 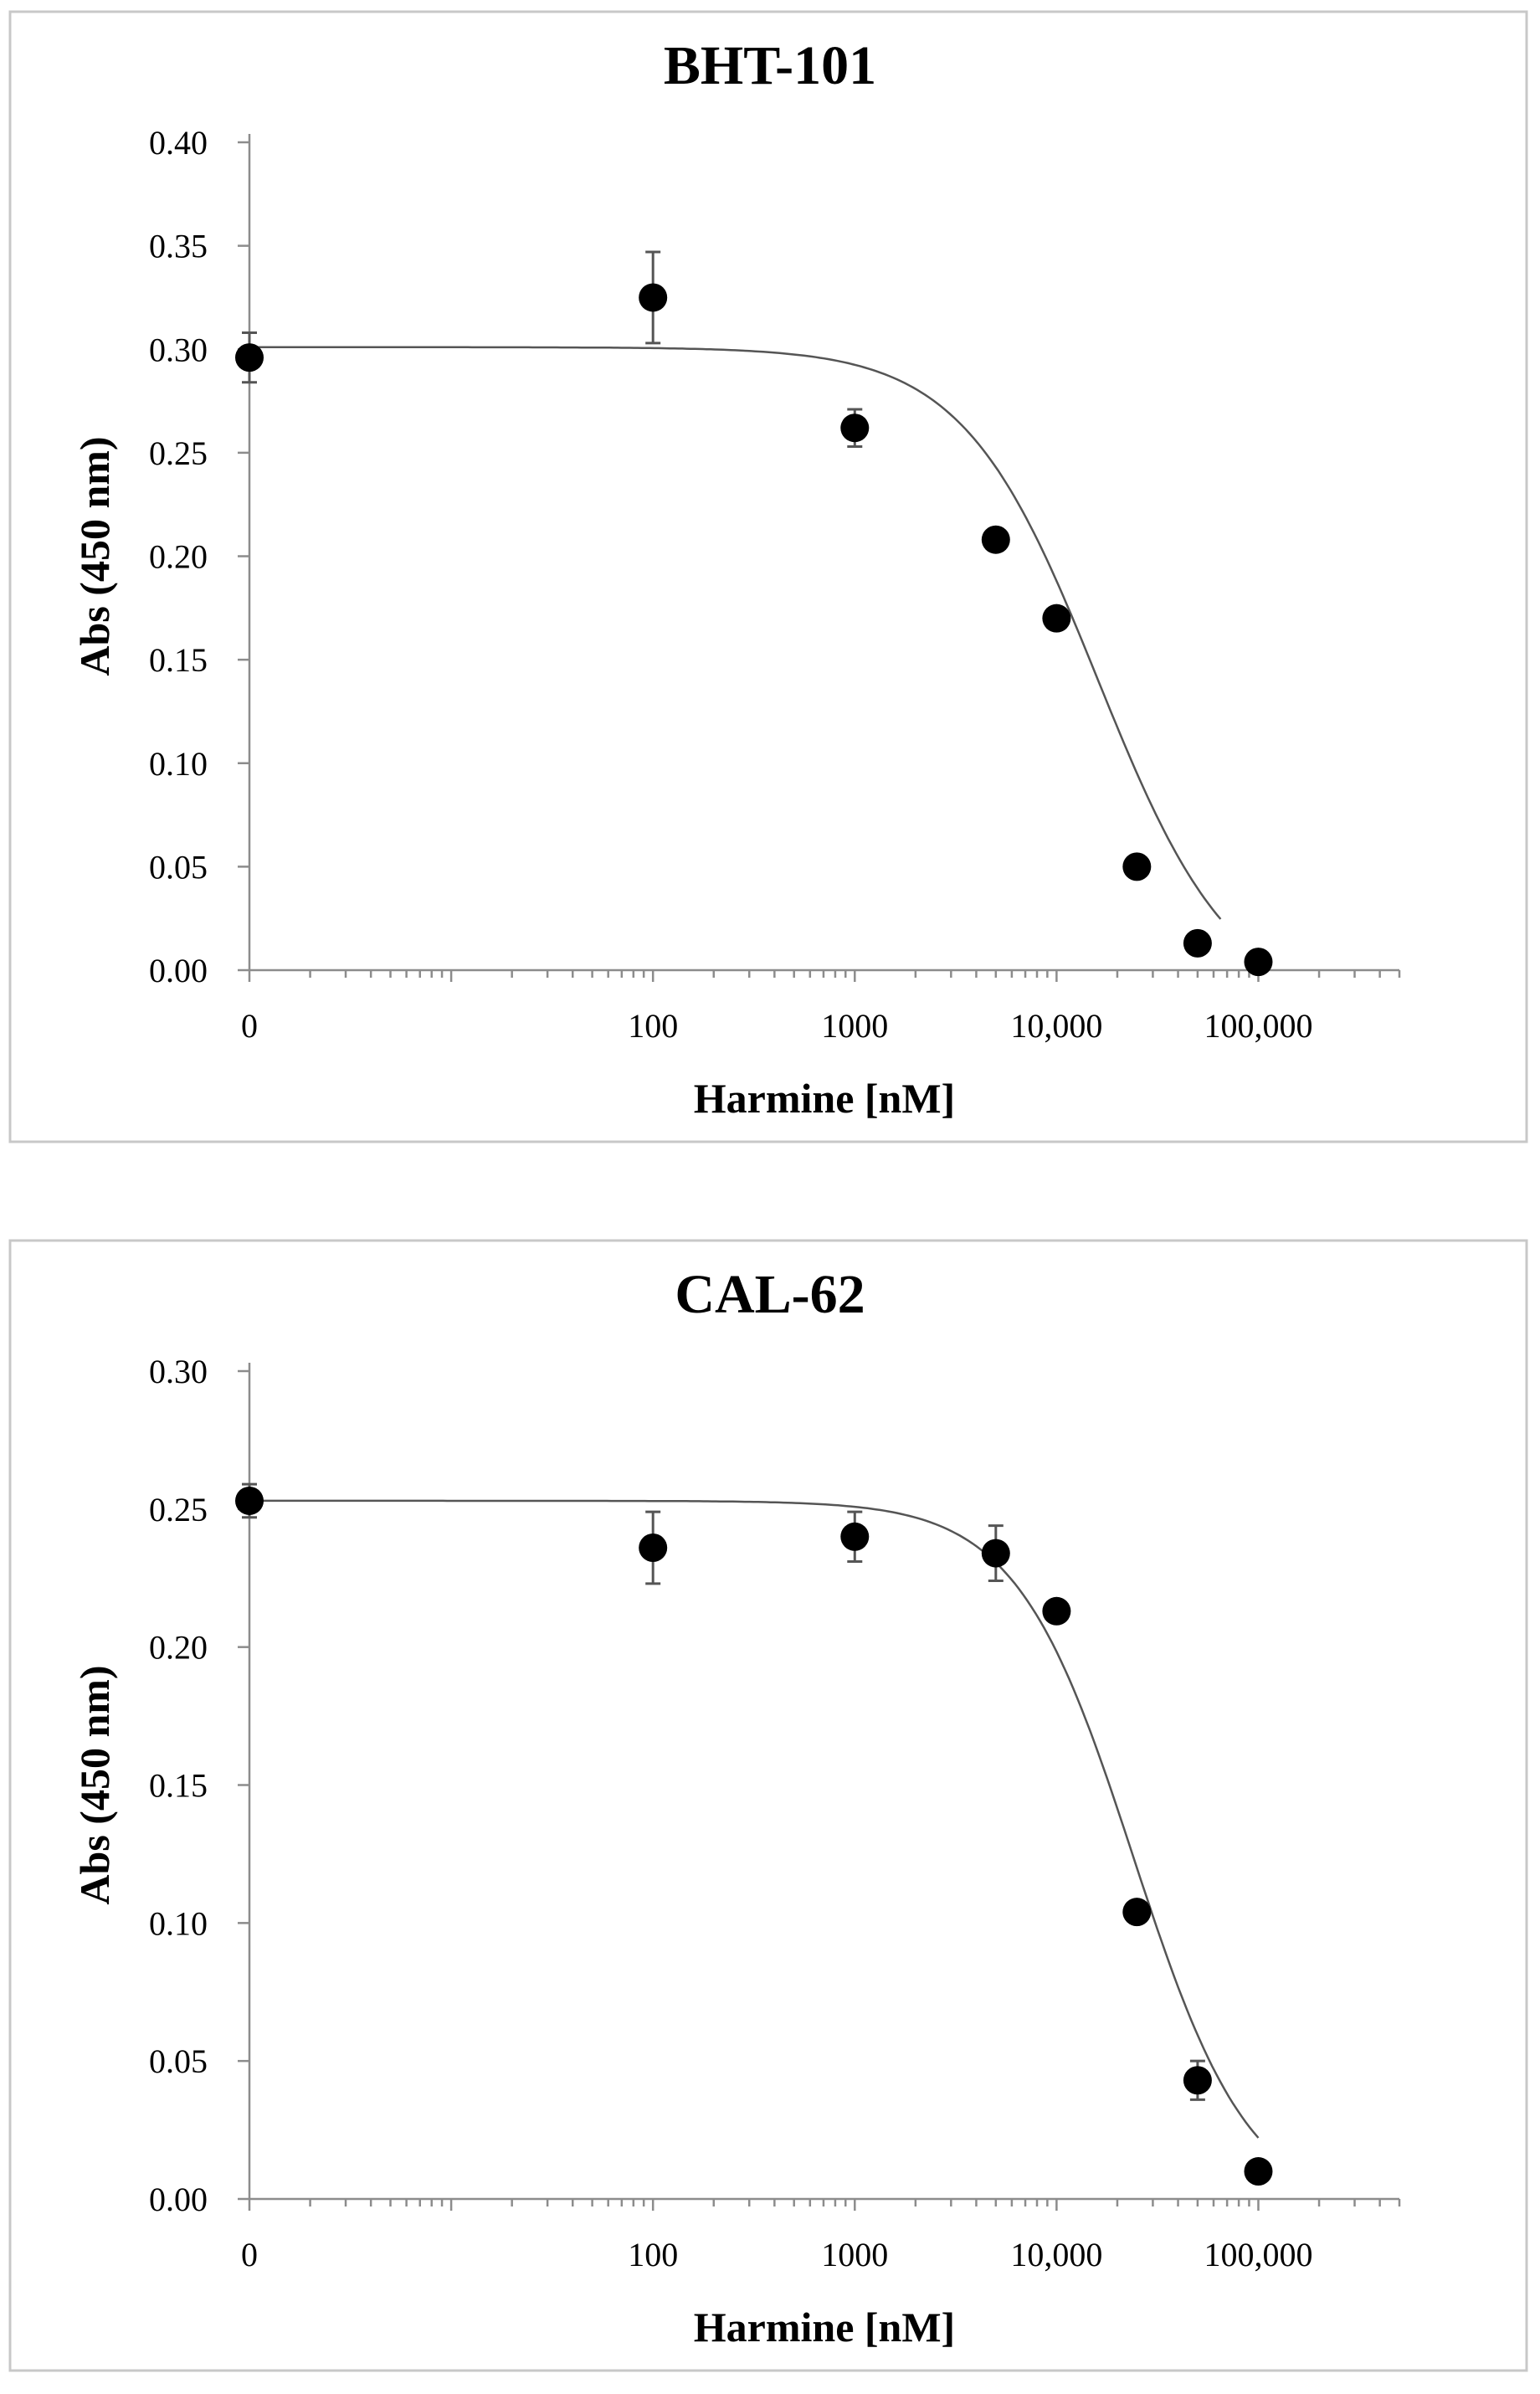 What do you see at coordinates (178, 143) in the screenshot?
I see `y-tick-label: 0.40` at bounding box center [178, 143].